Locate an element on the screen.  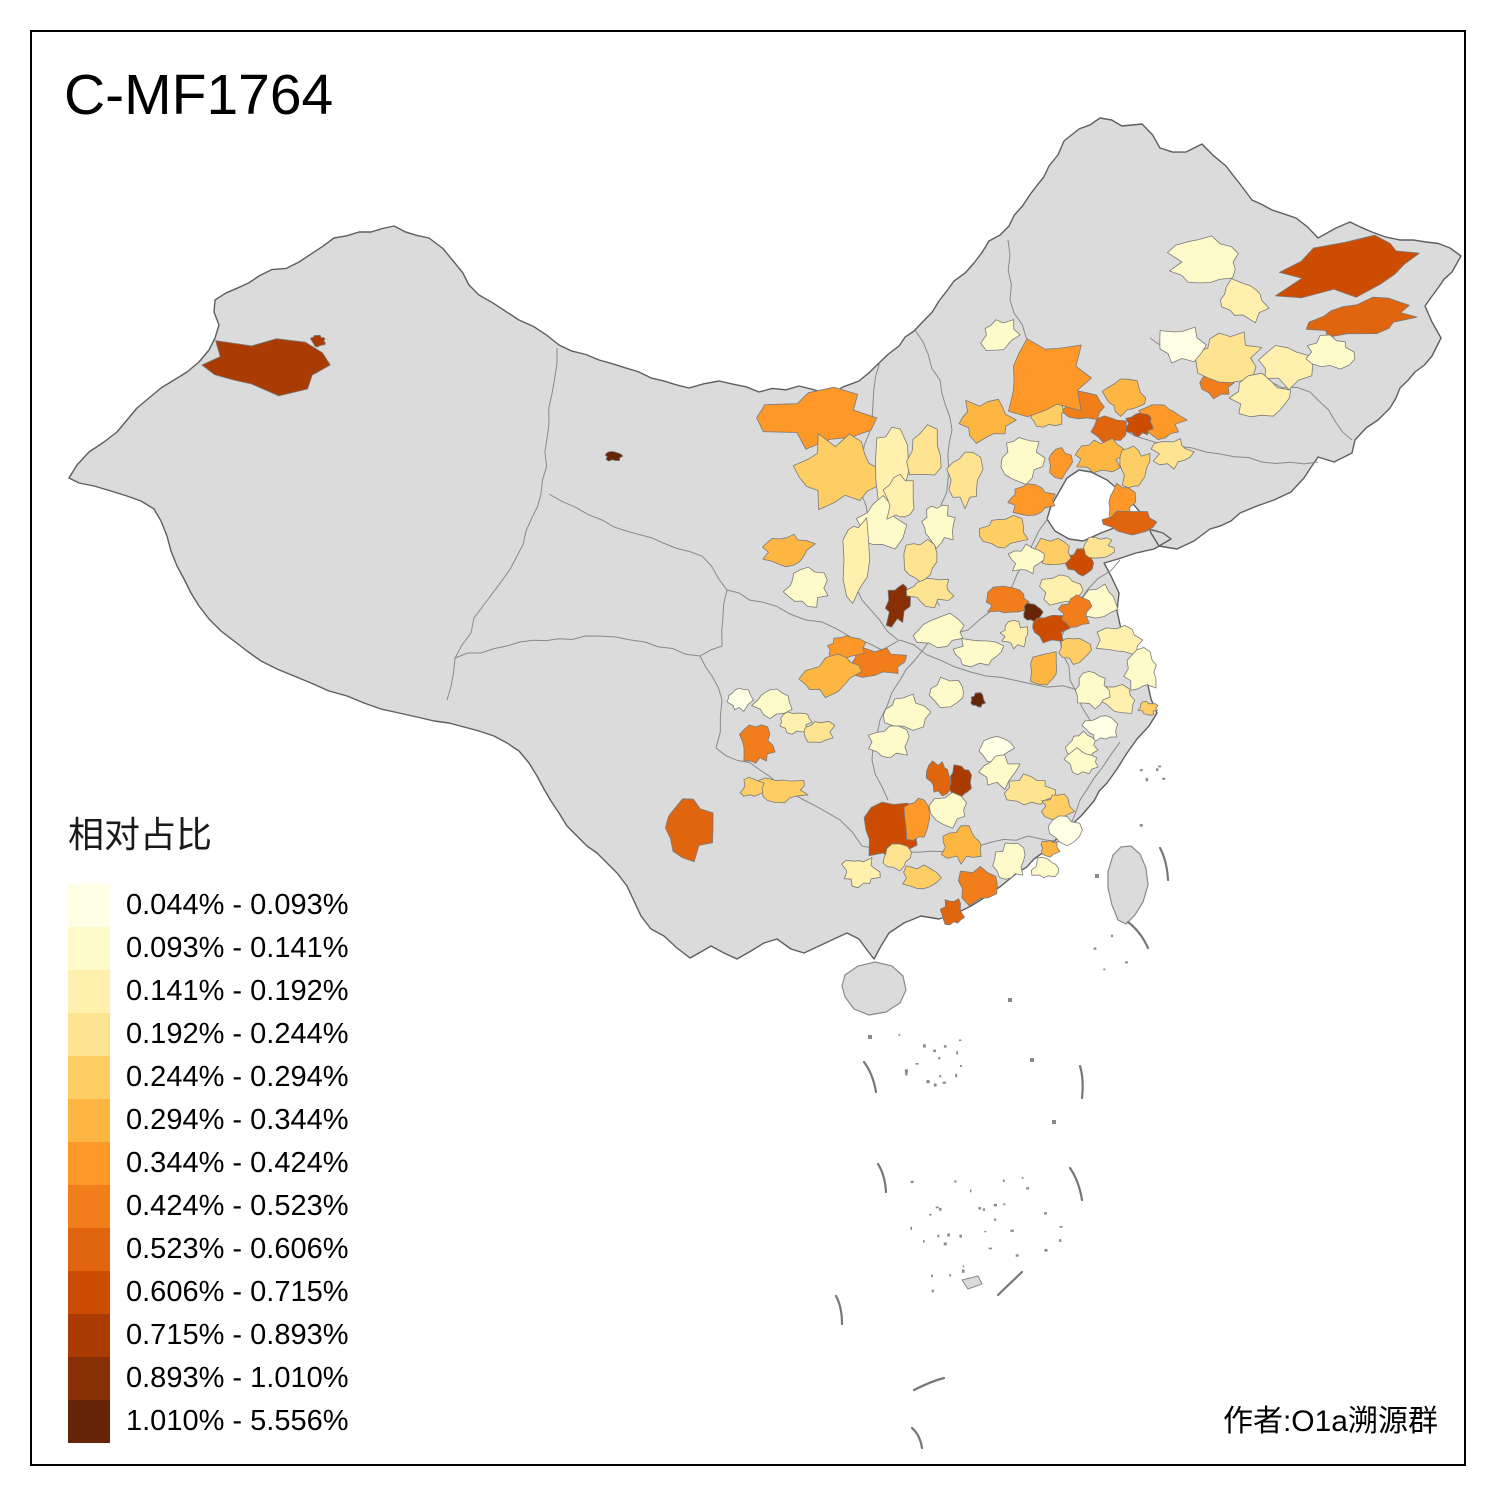
legend-item: 0.523% - 0.606% is located at coordinates (208, 1249).